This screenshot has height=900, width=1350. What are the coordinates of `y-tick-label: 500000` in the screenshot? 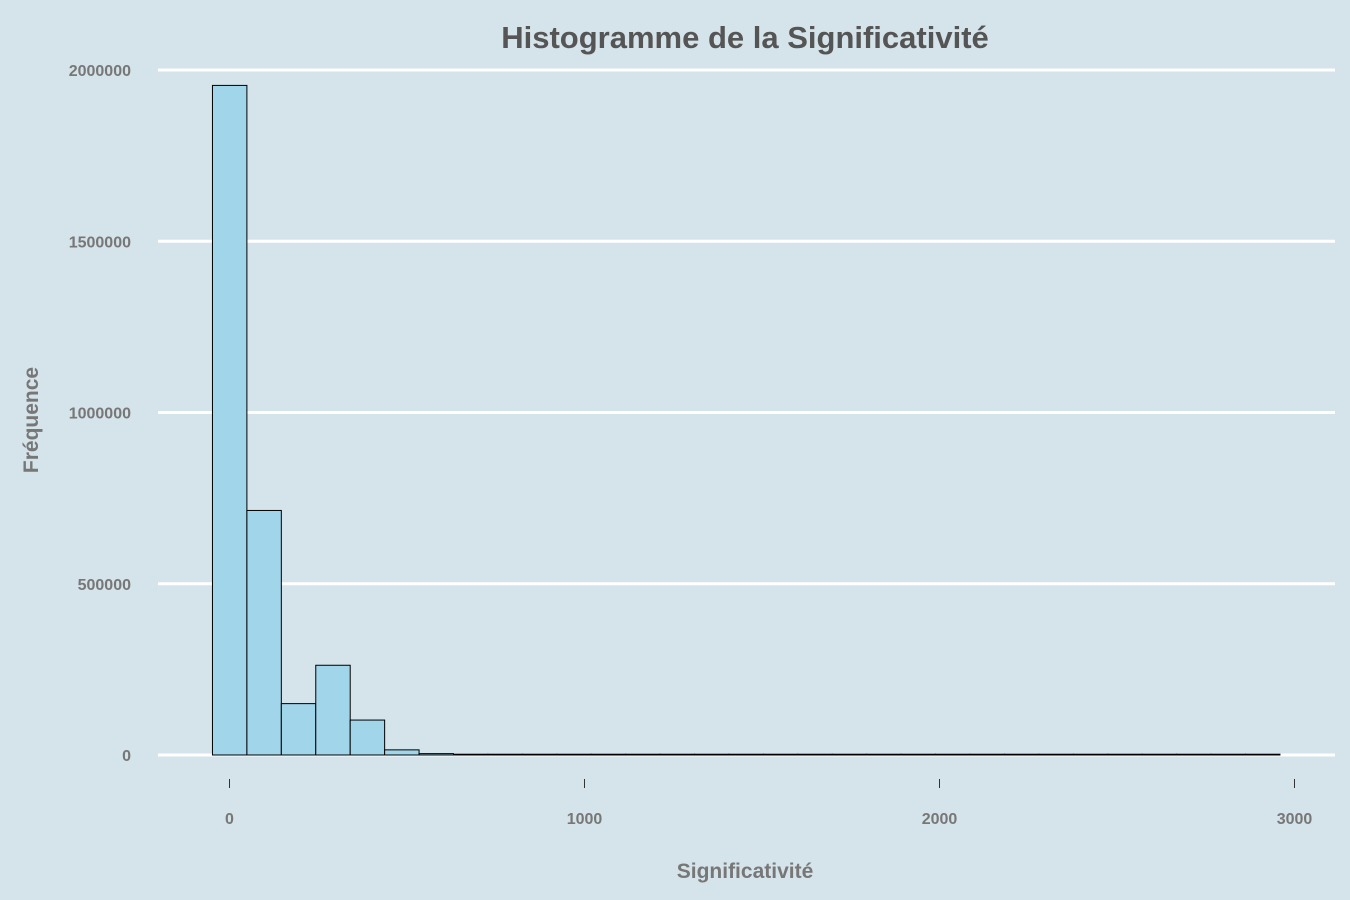 It's located at (104, 585).